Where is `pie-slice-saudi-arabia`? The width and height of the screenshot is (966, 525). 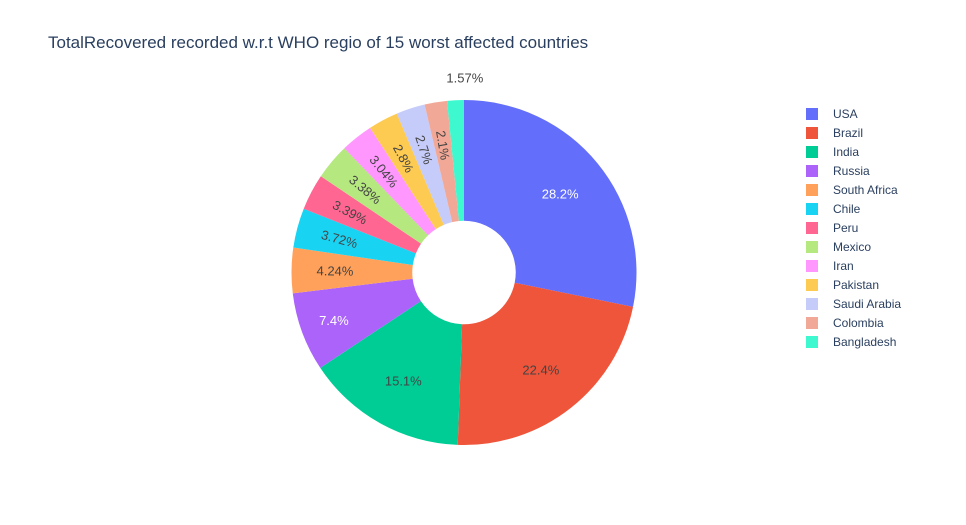
pie-slice-saudi-arabia is located at coordinates (424, 164).